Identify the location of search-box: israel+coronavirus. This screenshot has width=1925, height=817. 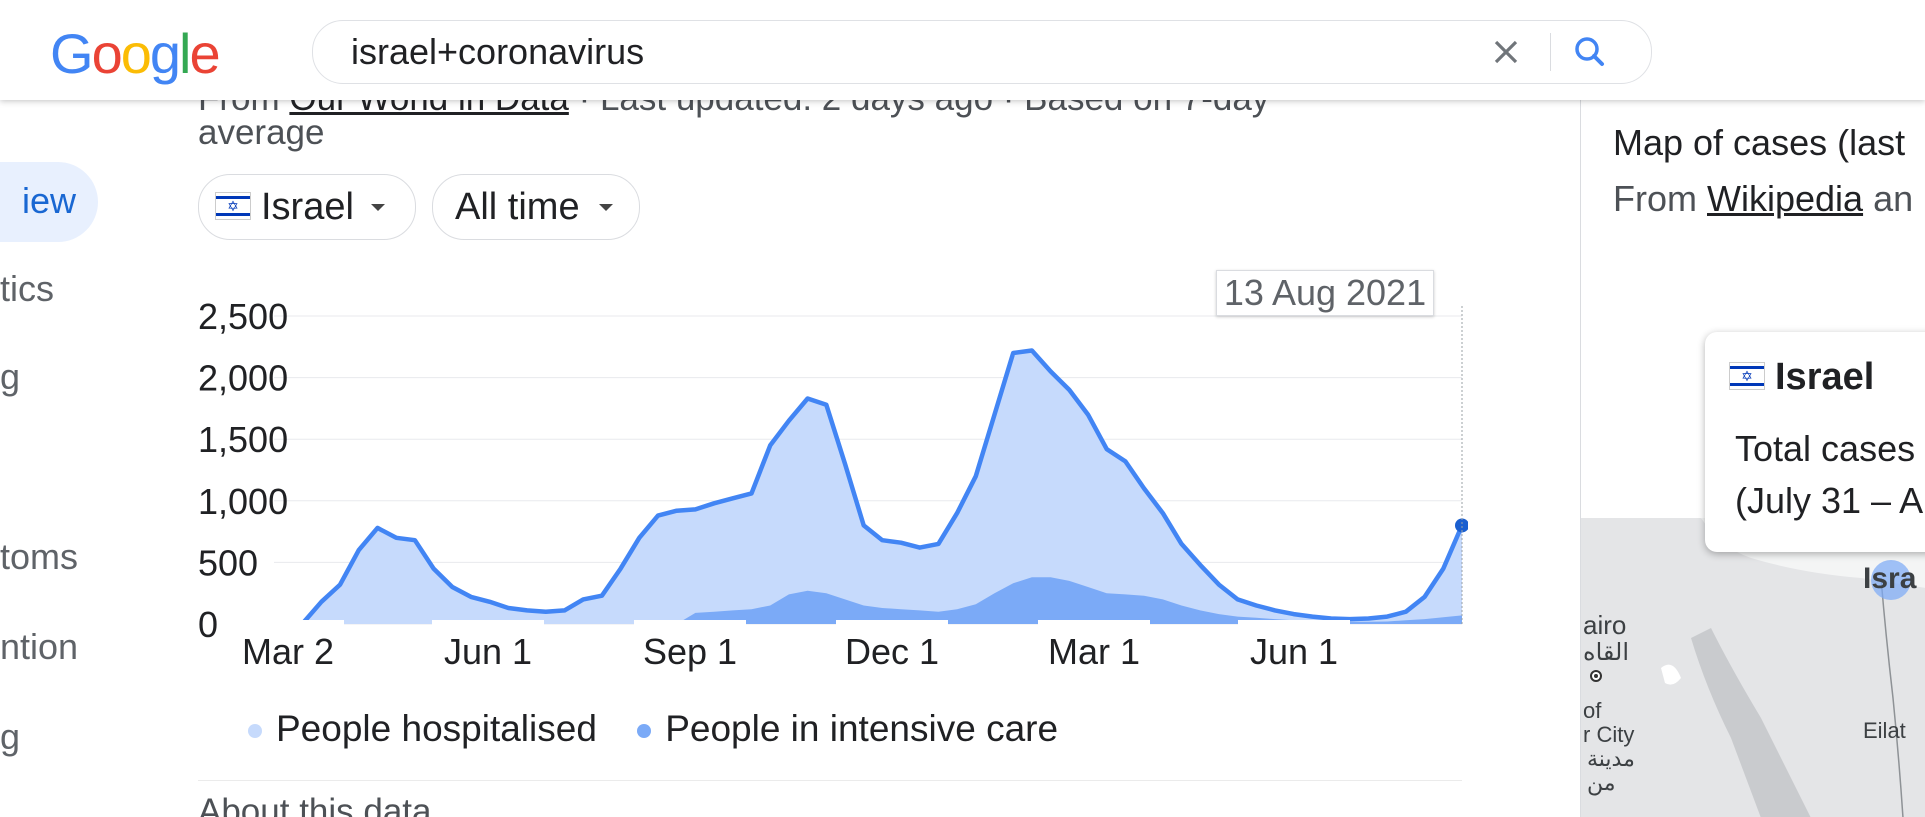
(982, 52).